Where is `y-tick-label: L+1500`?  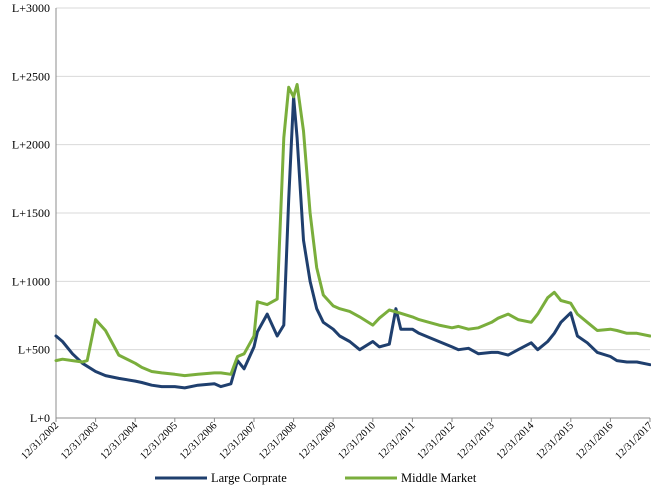
y-tick-label: L+1500 is located at coordinates (31, 213).